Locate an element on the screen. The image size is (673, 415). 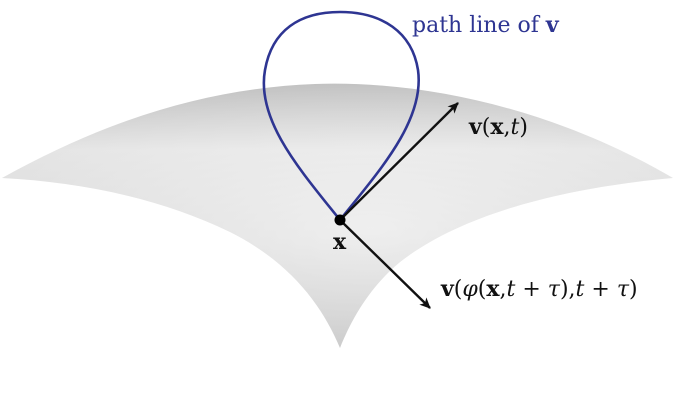
velocity-arrow-now is located at coordinates (399, 161).